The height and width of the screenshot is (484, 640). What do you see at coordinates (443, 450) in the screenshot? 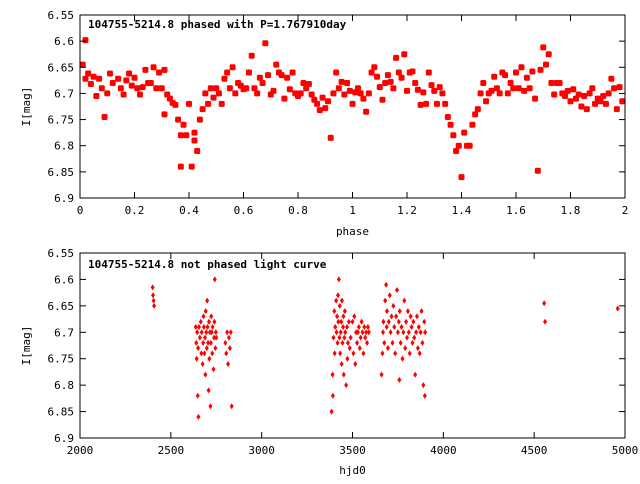
I see `x-tick-label: 4000` at bounding box center [443, 450].